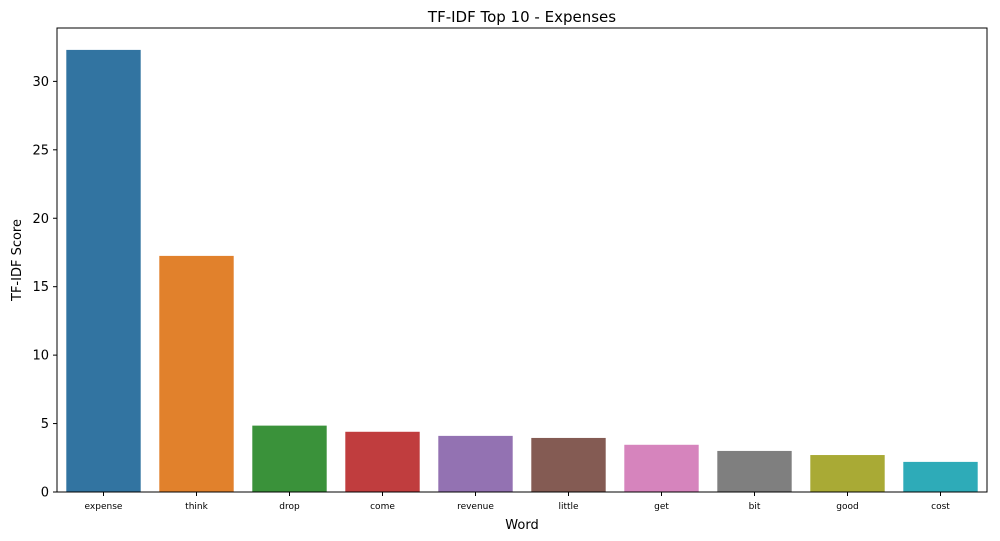 The height and width of the screenshot is (541, 1000). I want to click on bar-revenue, so click(475, 463).